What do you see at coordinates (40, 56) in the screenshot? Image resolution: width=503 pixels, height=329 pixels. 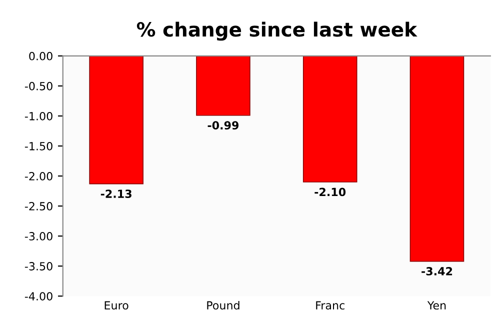 I see `y-tick-label: 0.00` at bounding box center [40, 56].